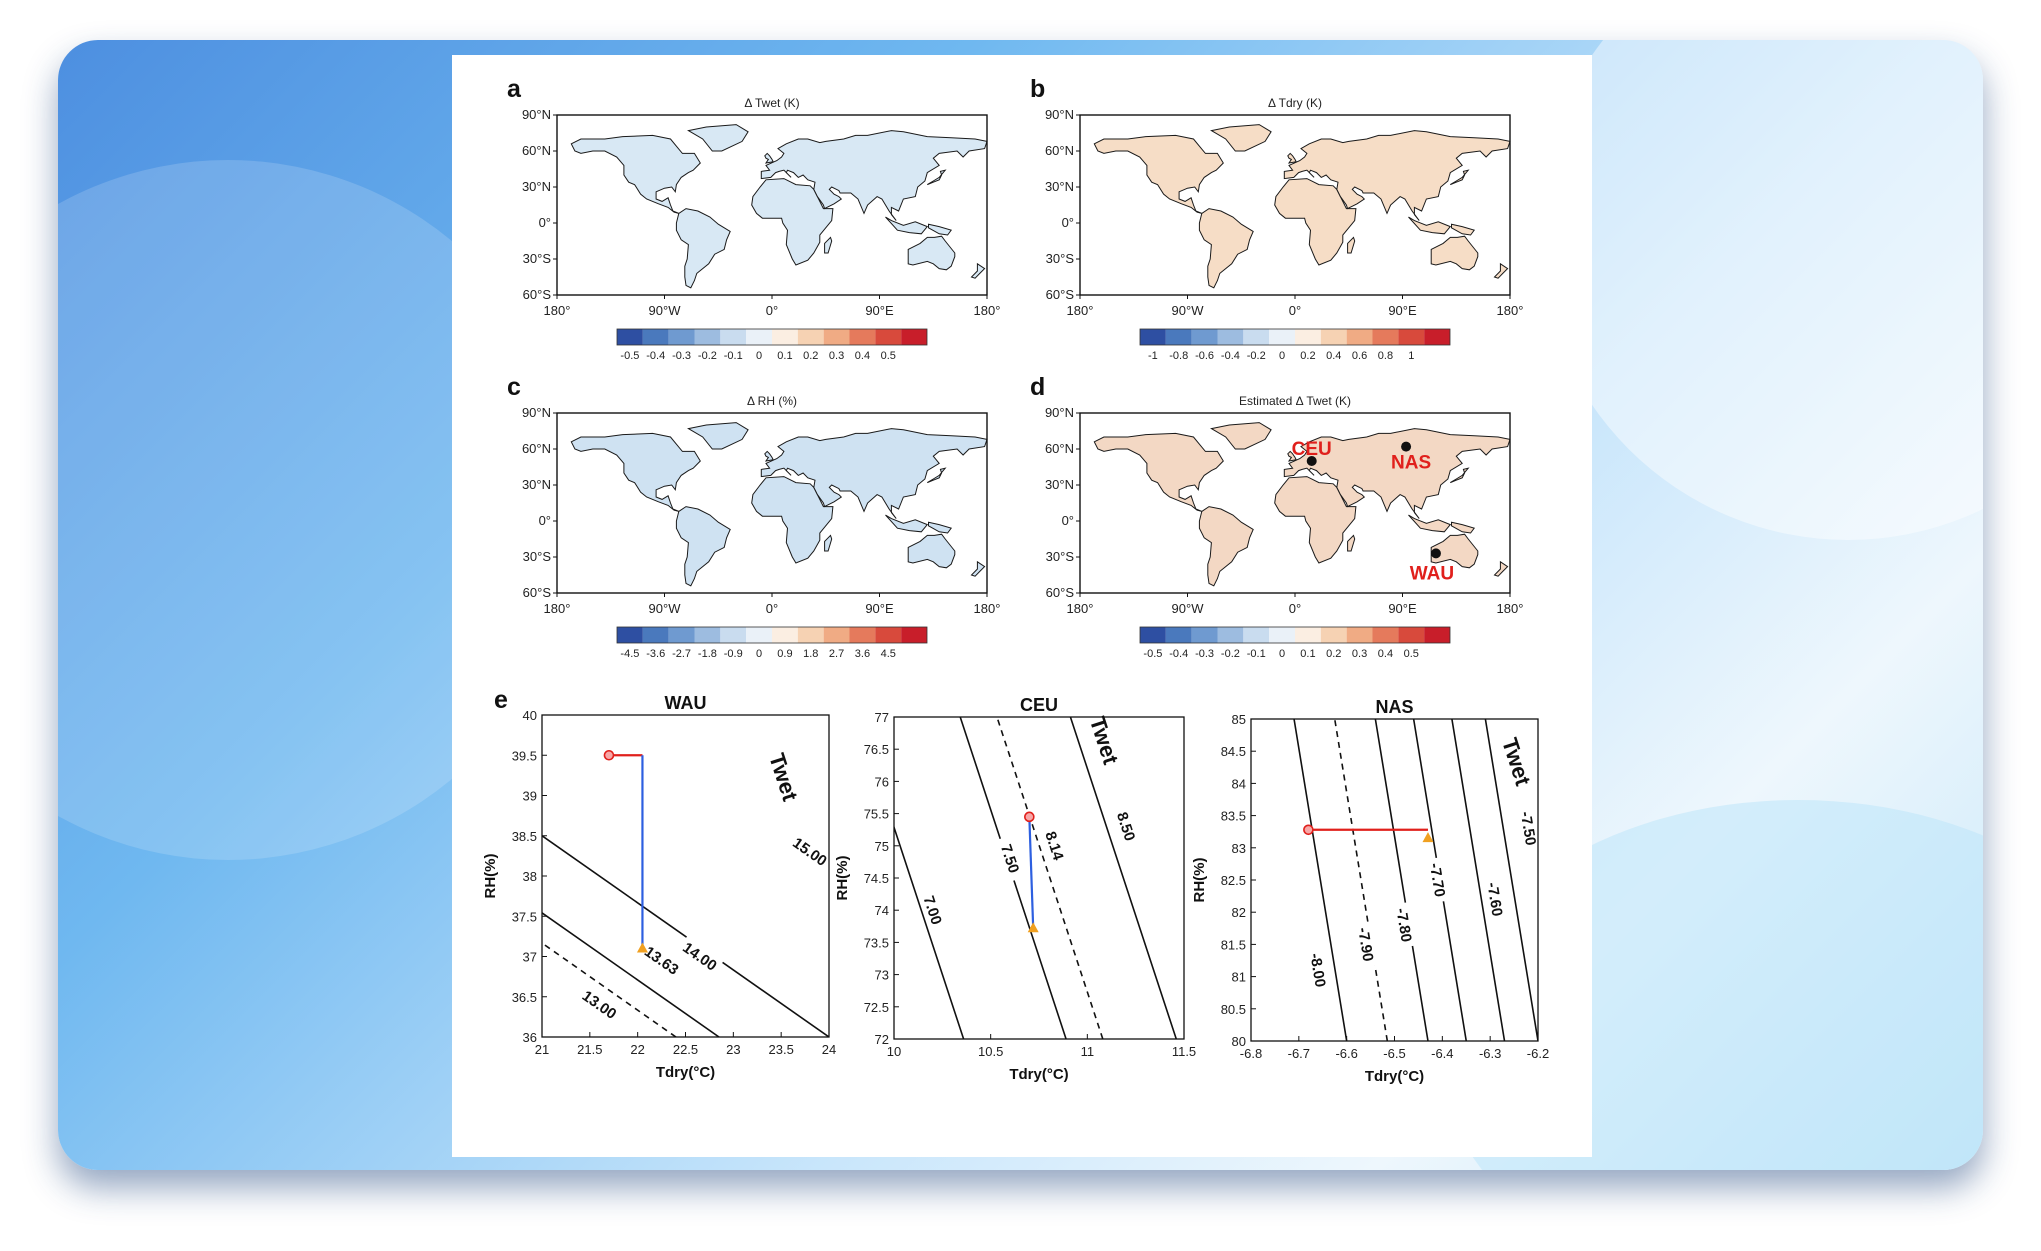 Image resolution: width=2041 pixels, height=1251 pixels. Describe the element at coordinates (685, 1072) in the screenshot. I see `x-axis-label: Tdry(°C)` at that location.